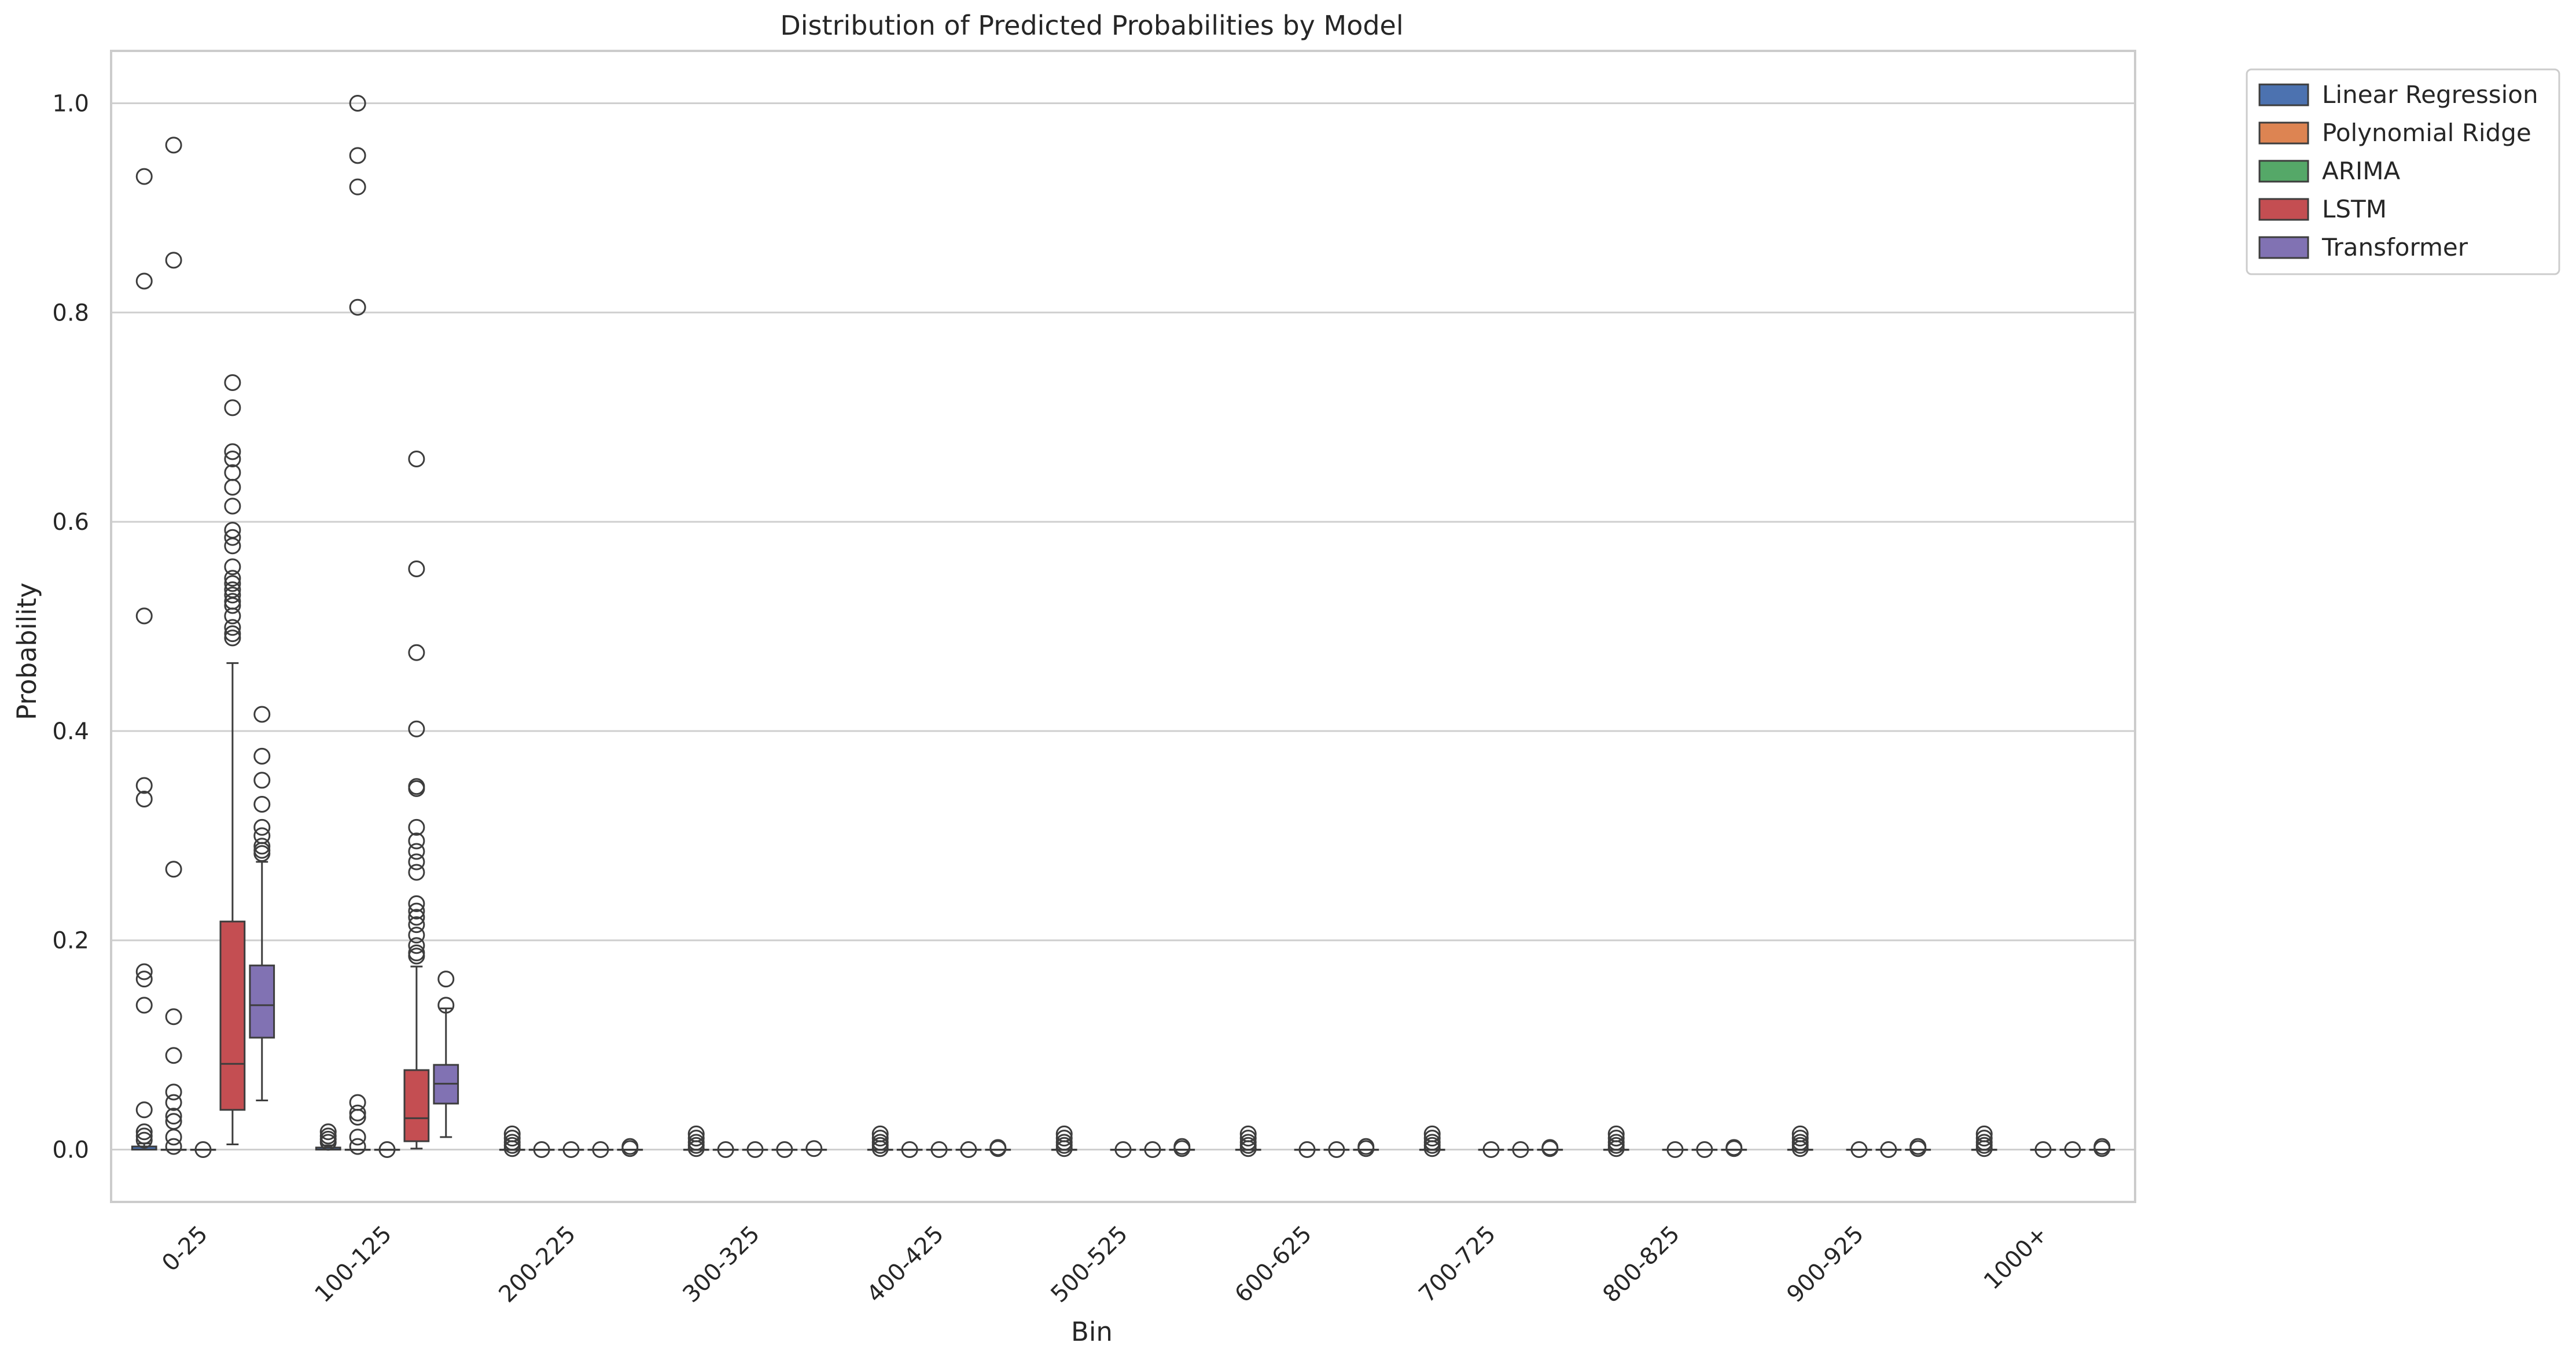 The image size is (2576, 1361). What do you see at coordinates (2394, 247) in the screenshot?
I see `legend-label: Transformer` at bounding box center [2394, 247].